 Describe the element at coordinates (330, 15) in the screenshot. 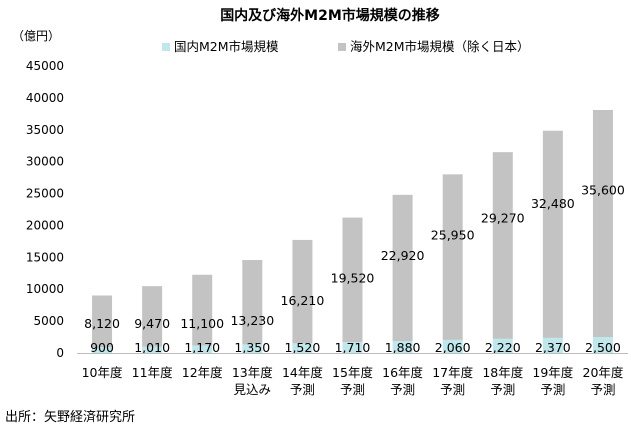

I see `chart-title: 国内及び海外M2M市場規模の推移` at that location.